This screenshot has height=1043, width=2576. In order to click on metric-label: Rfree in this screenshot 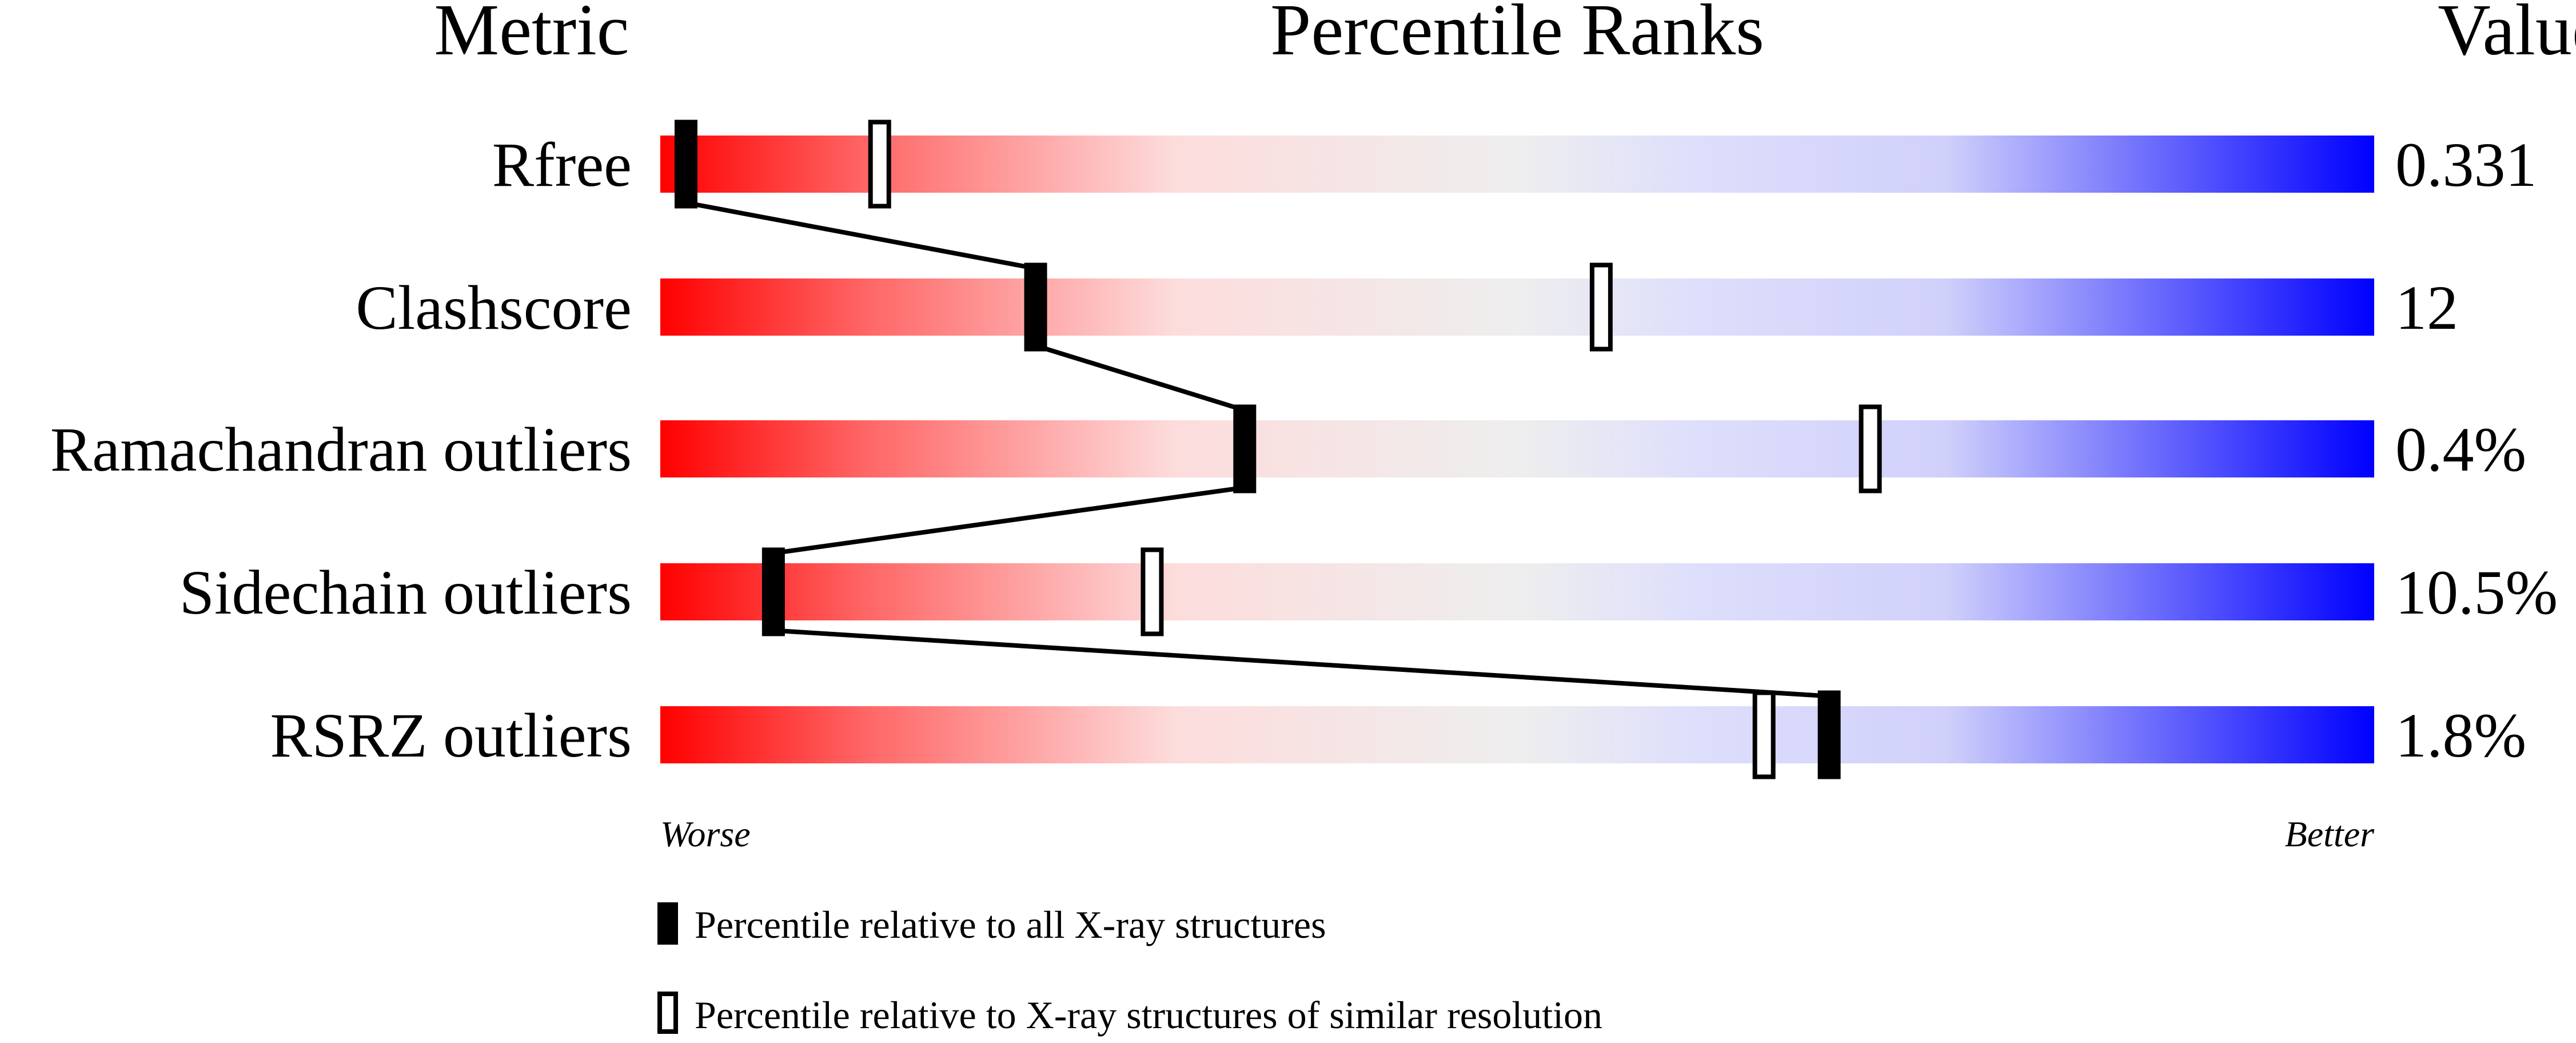, I will do `click(562, 165)`.